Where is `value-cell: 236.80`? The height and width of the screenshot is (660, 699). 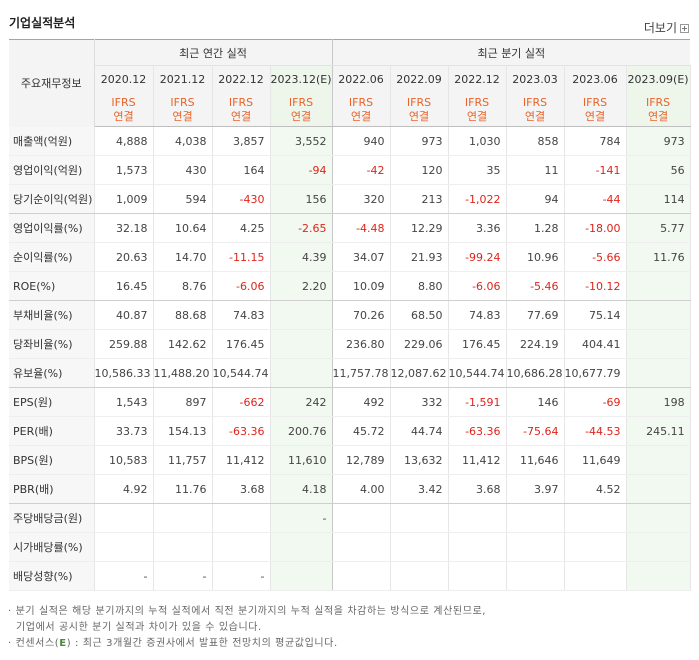
value-cell: 236.80 is located at coordinates (361, 344).